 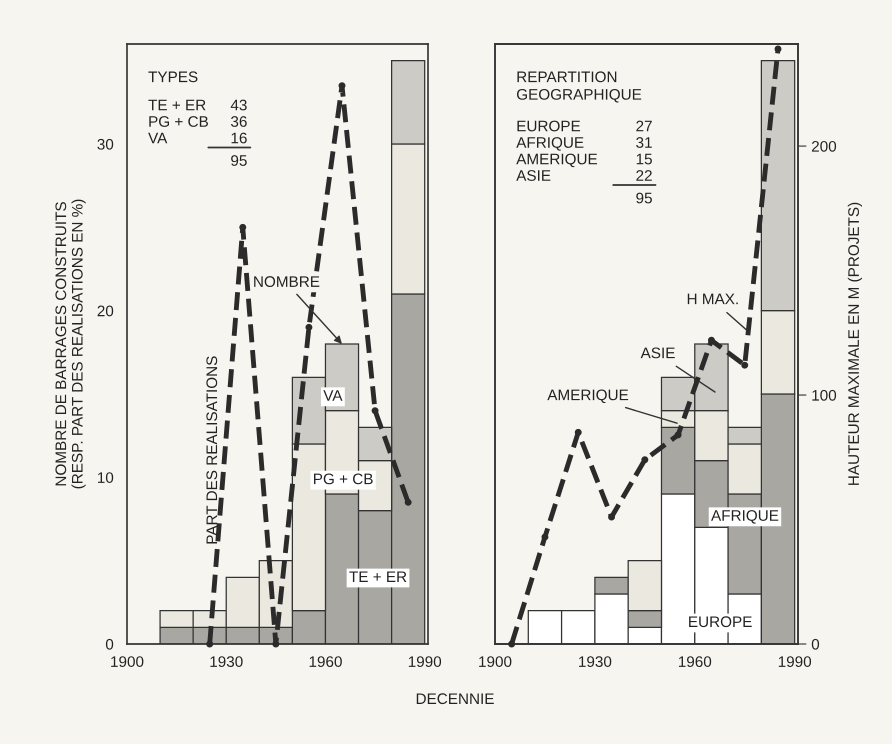 What do you see at coordinates (455, 698) in the screenshot?
I see `x-axis-title: DECENNIE` at bounding box center [455, 698].